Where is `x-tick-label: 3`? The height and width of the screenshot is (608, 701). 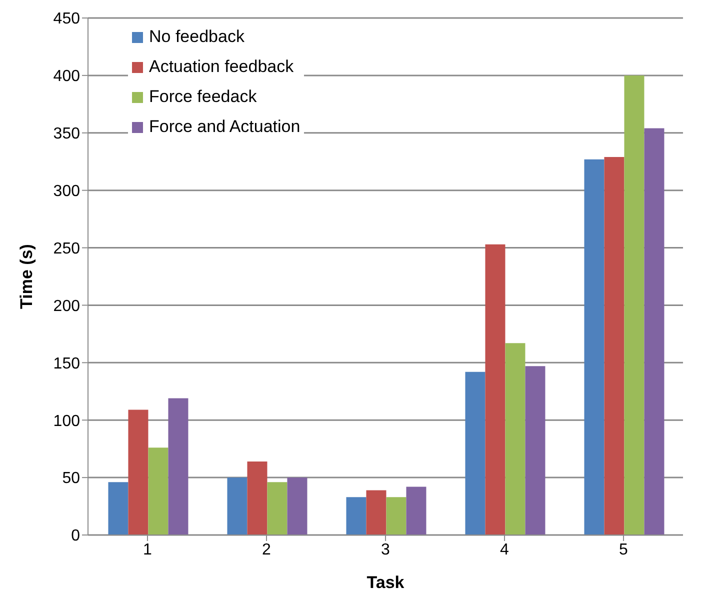
x-tick-label: 3 is located at coordinates (385, 549).